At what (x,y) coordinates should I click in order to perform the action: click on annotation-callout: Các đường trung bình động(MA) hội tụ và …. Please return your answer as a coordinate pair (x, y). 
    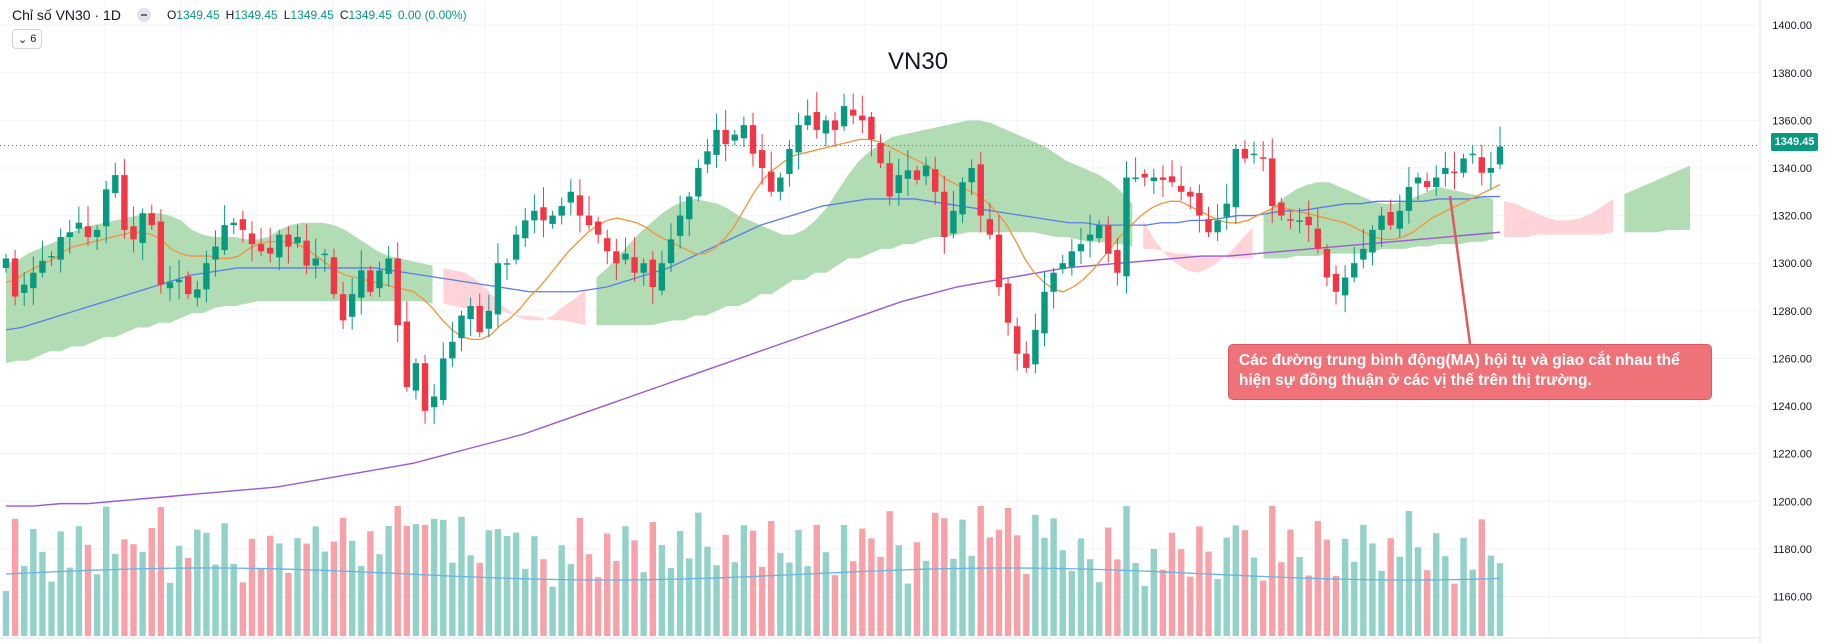
    Looking at the image, I should click on (1470, 372).